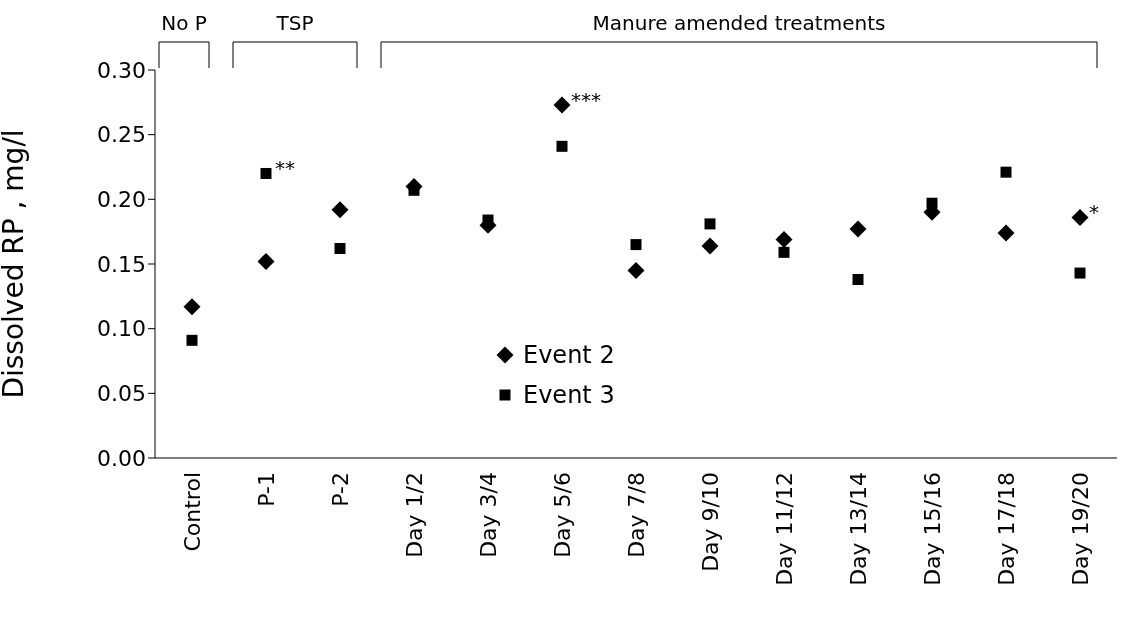  I want to click on x-tick-label: P-1, so click(266, 489).